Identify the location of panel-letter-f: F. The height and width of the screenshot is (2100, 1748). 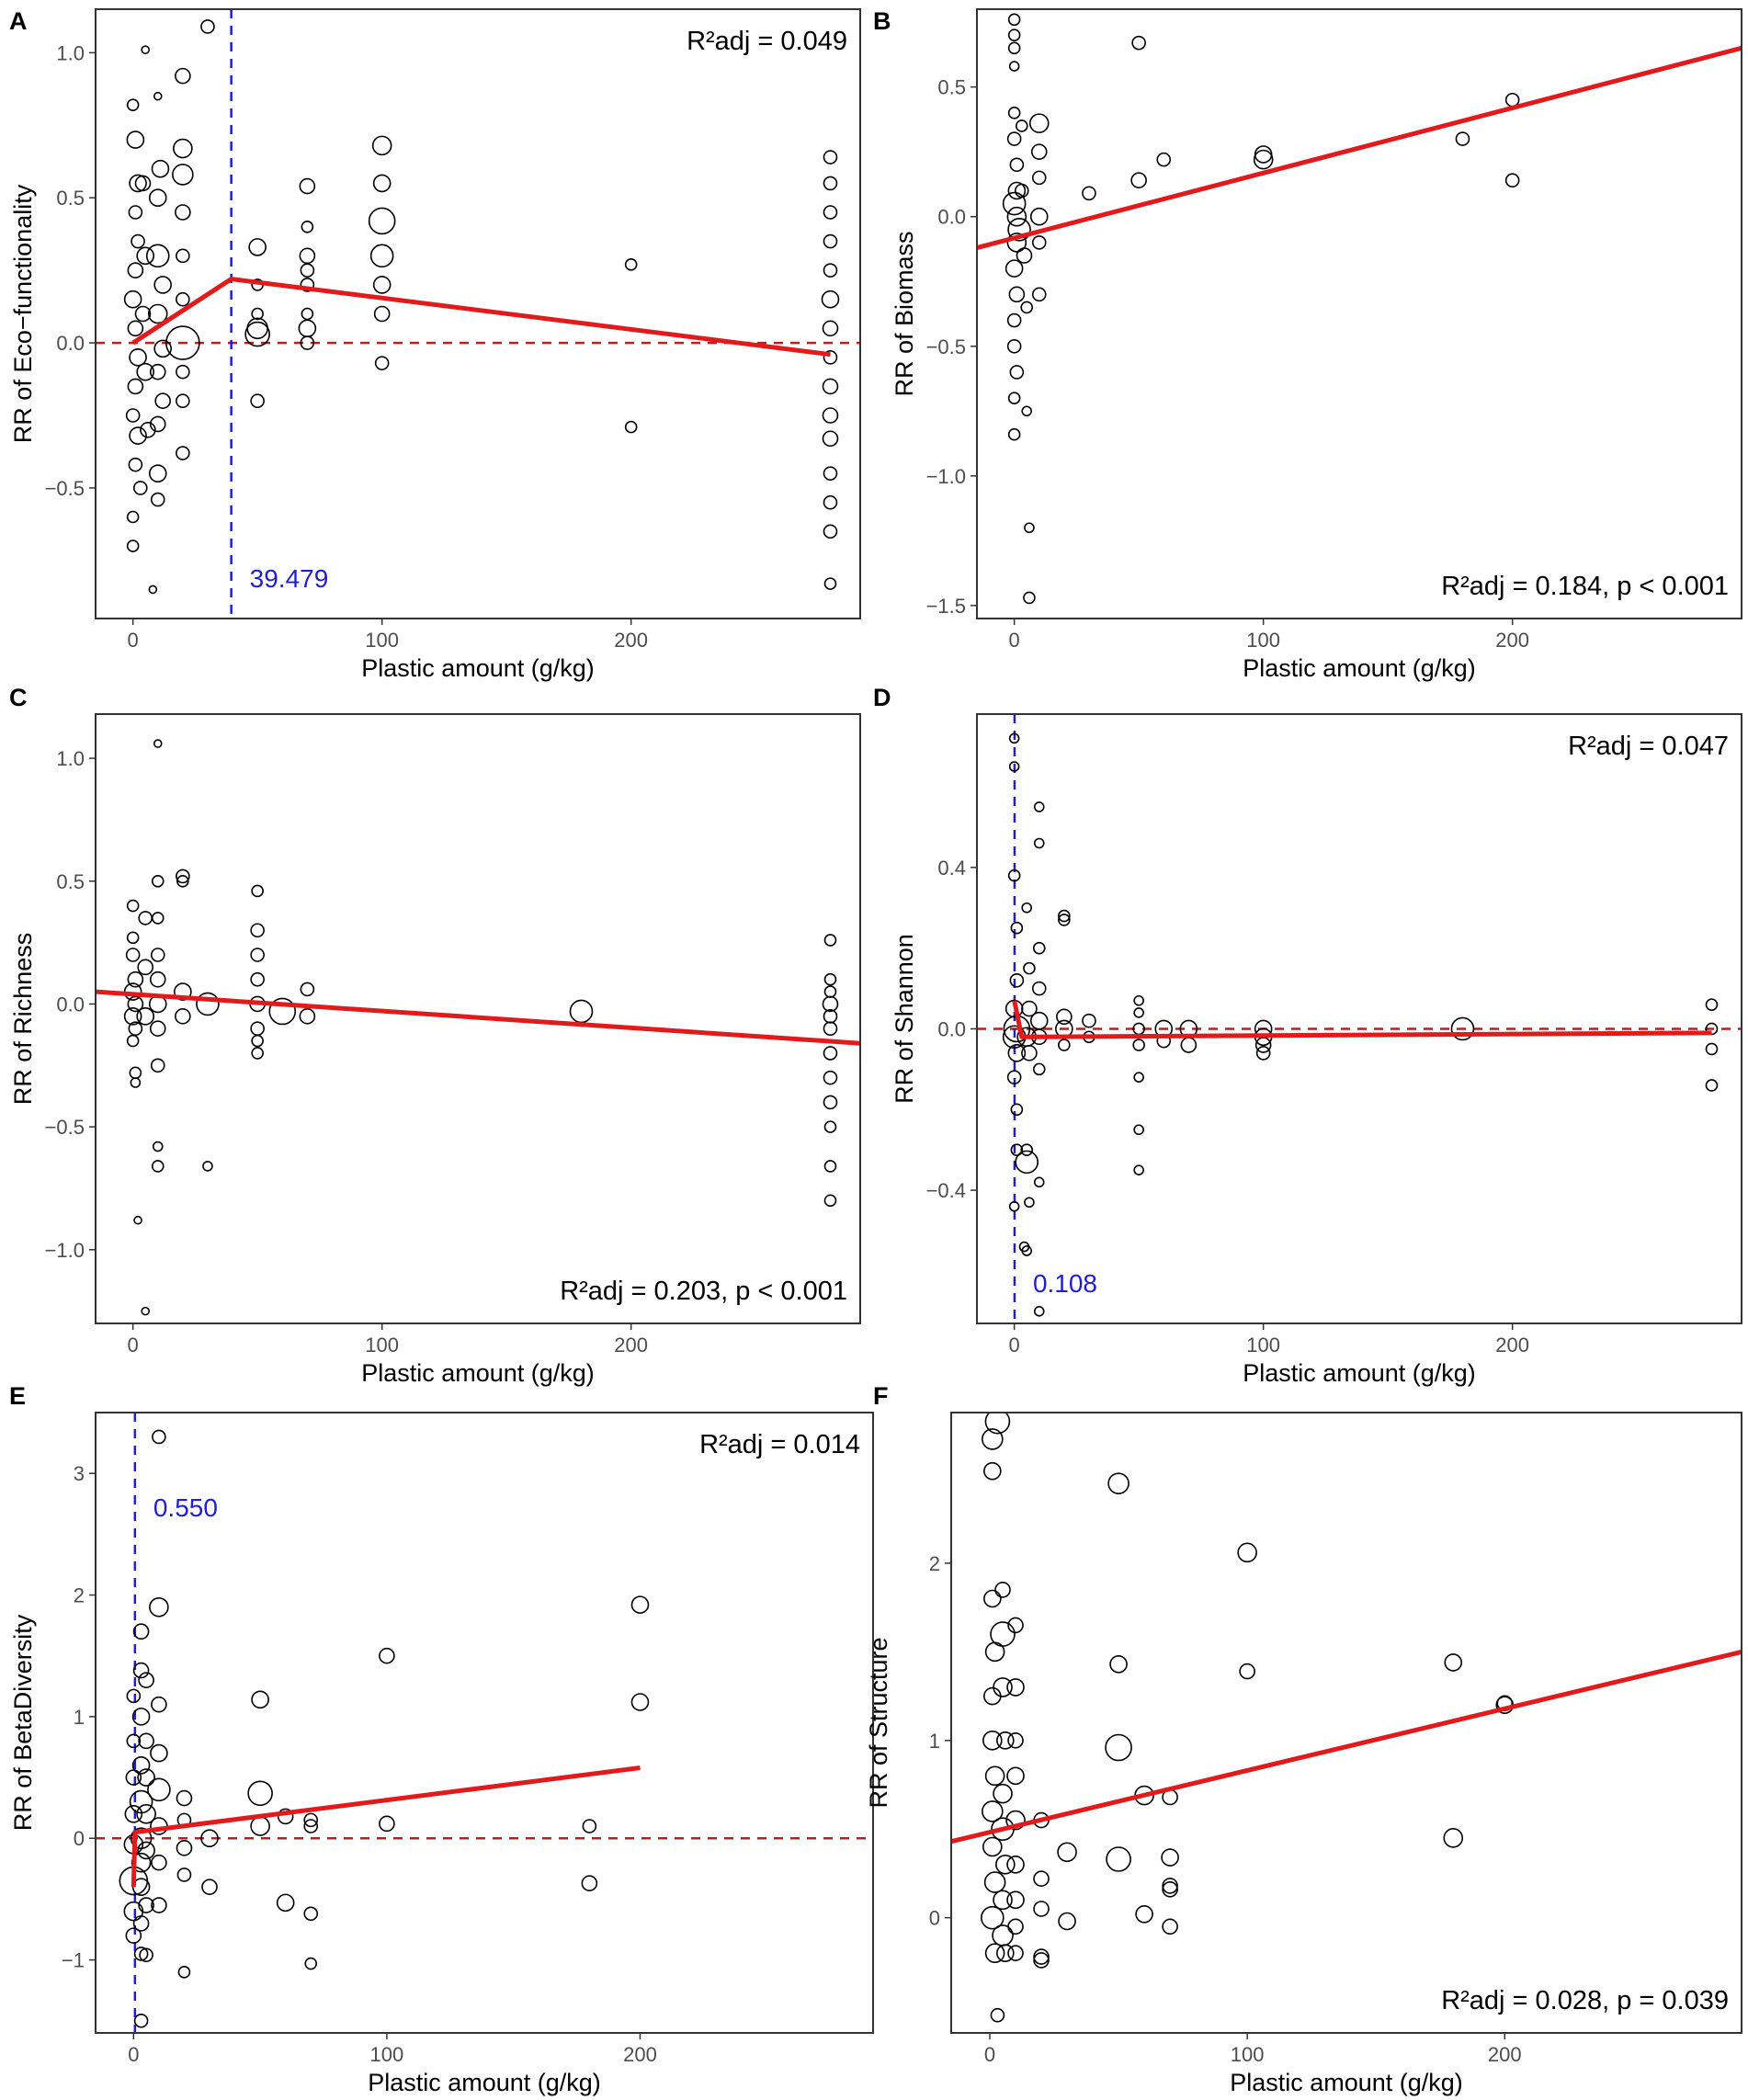
(881, 1396).